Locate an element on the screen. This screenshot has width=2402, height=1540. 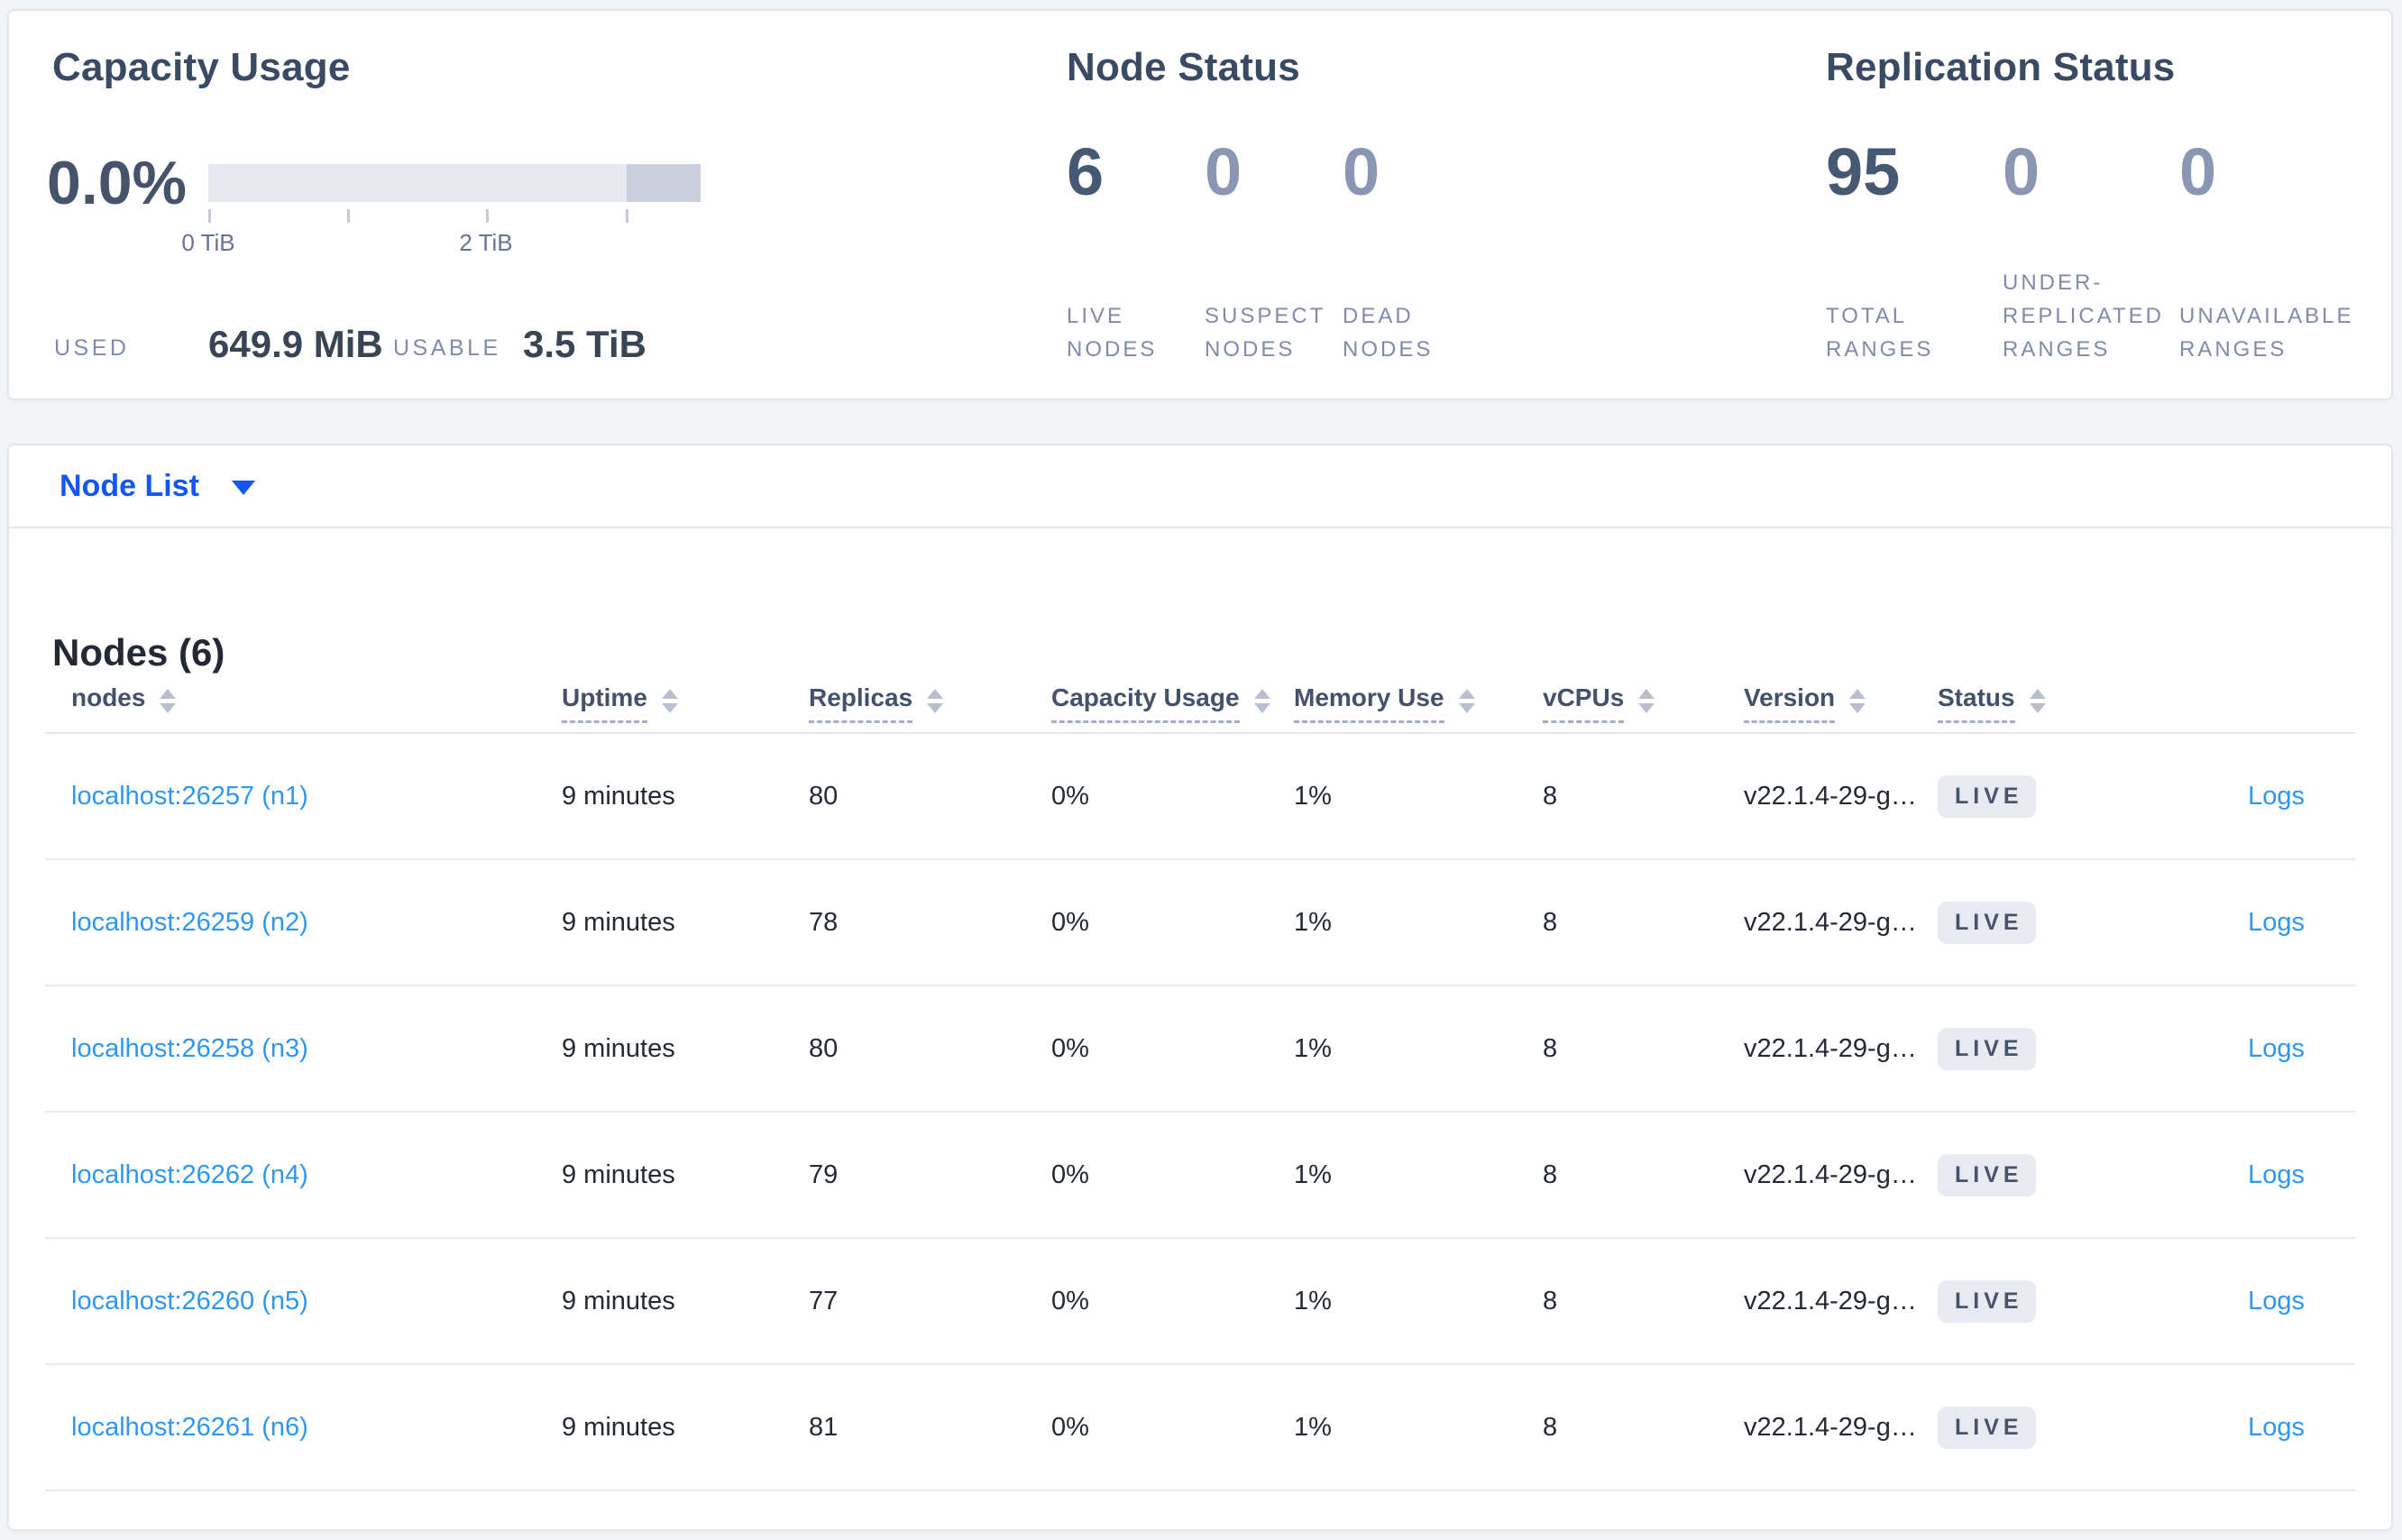
used-value: 649.9 MiB is located at coordinates (295, 344).